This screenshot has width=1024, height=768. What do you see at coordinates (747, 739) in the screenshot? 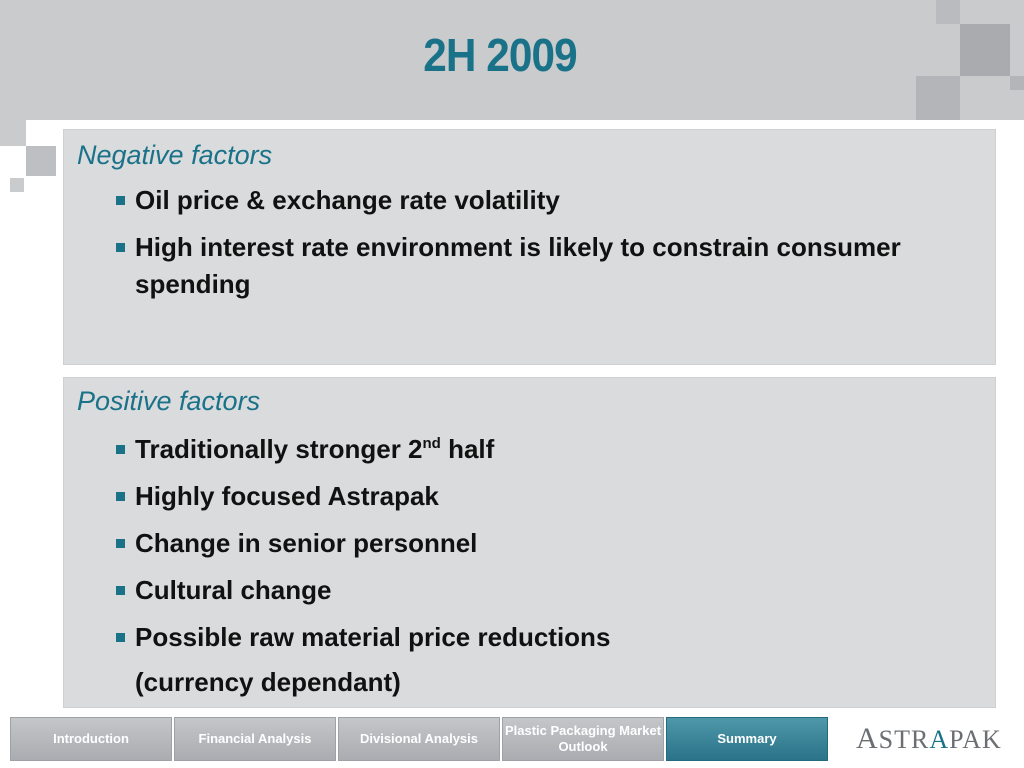
I see `nav-tab-summary: Summary` at bounding box center [747, 739].